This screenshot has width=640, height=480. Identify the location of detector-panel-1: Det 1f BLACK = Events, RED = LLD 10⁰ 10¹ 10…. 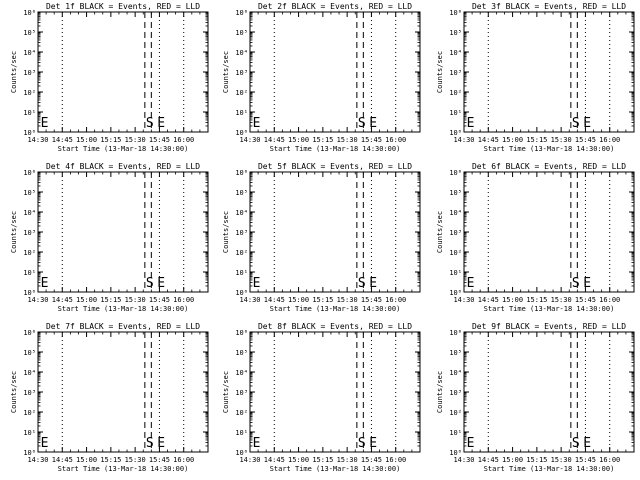
(109, 77).